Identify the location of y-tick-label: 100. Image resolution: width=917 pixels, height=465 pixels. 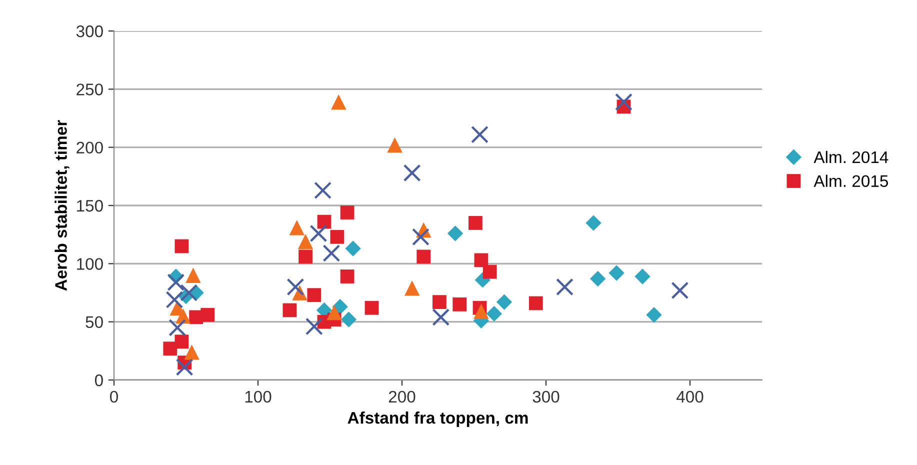
(90, 264).